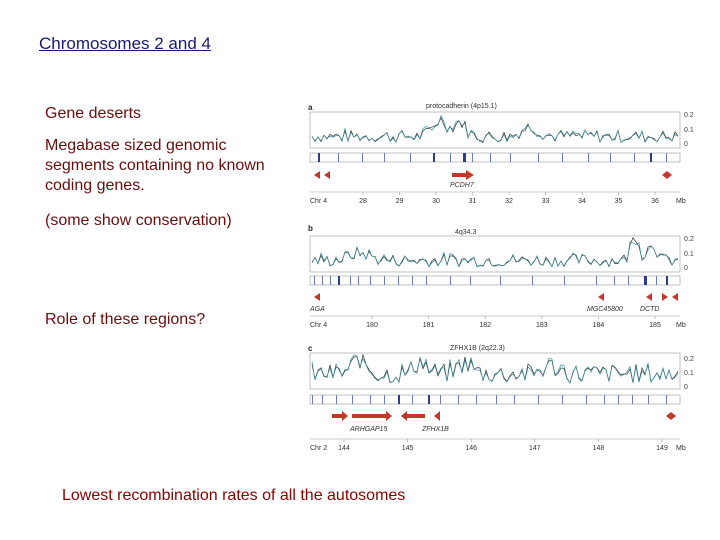 The width and height of the screenshot is (720, 540). What do you see at coordinates (619, 201) in the screenshot?
I see `axis-tick-label: 35` at bounding box center [619, 201].